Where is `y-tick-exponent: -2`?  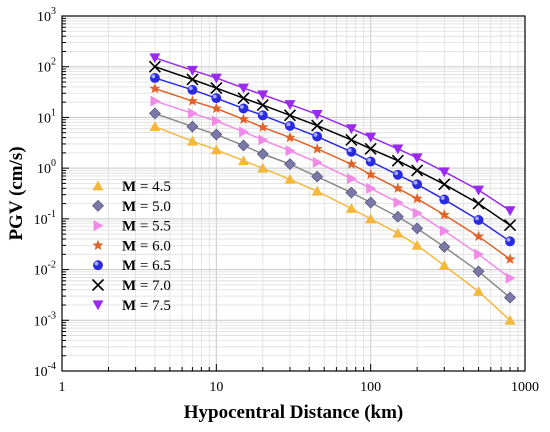 y-tick-exponent: -2 is located at coordinates (52, 265).